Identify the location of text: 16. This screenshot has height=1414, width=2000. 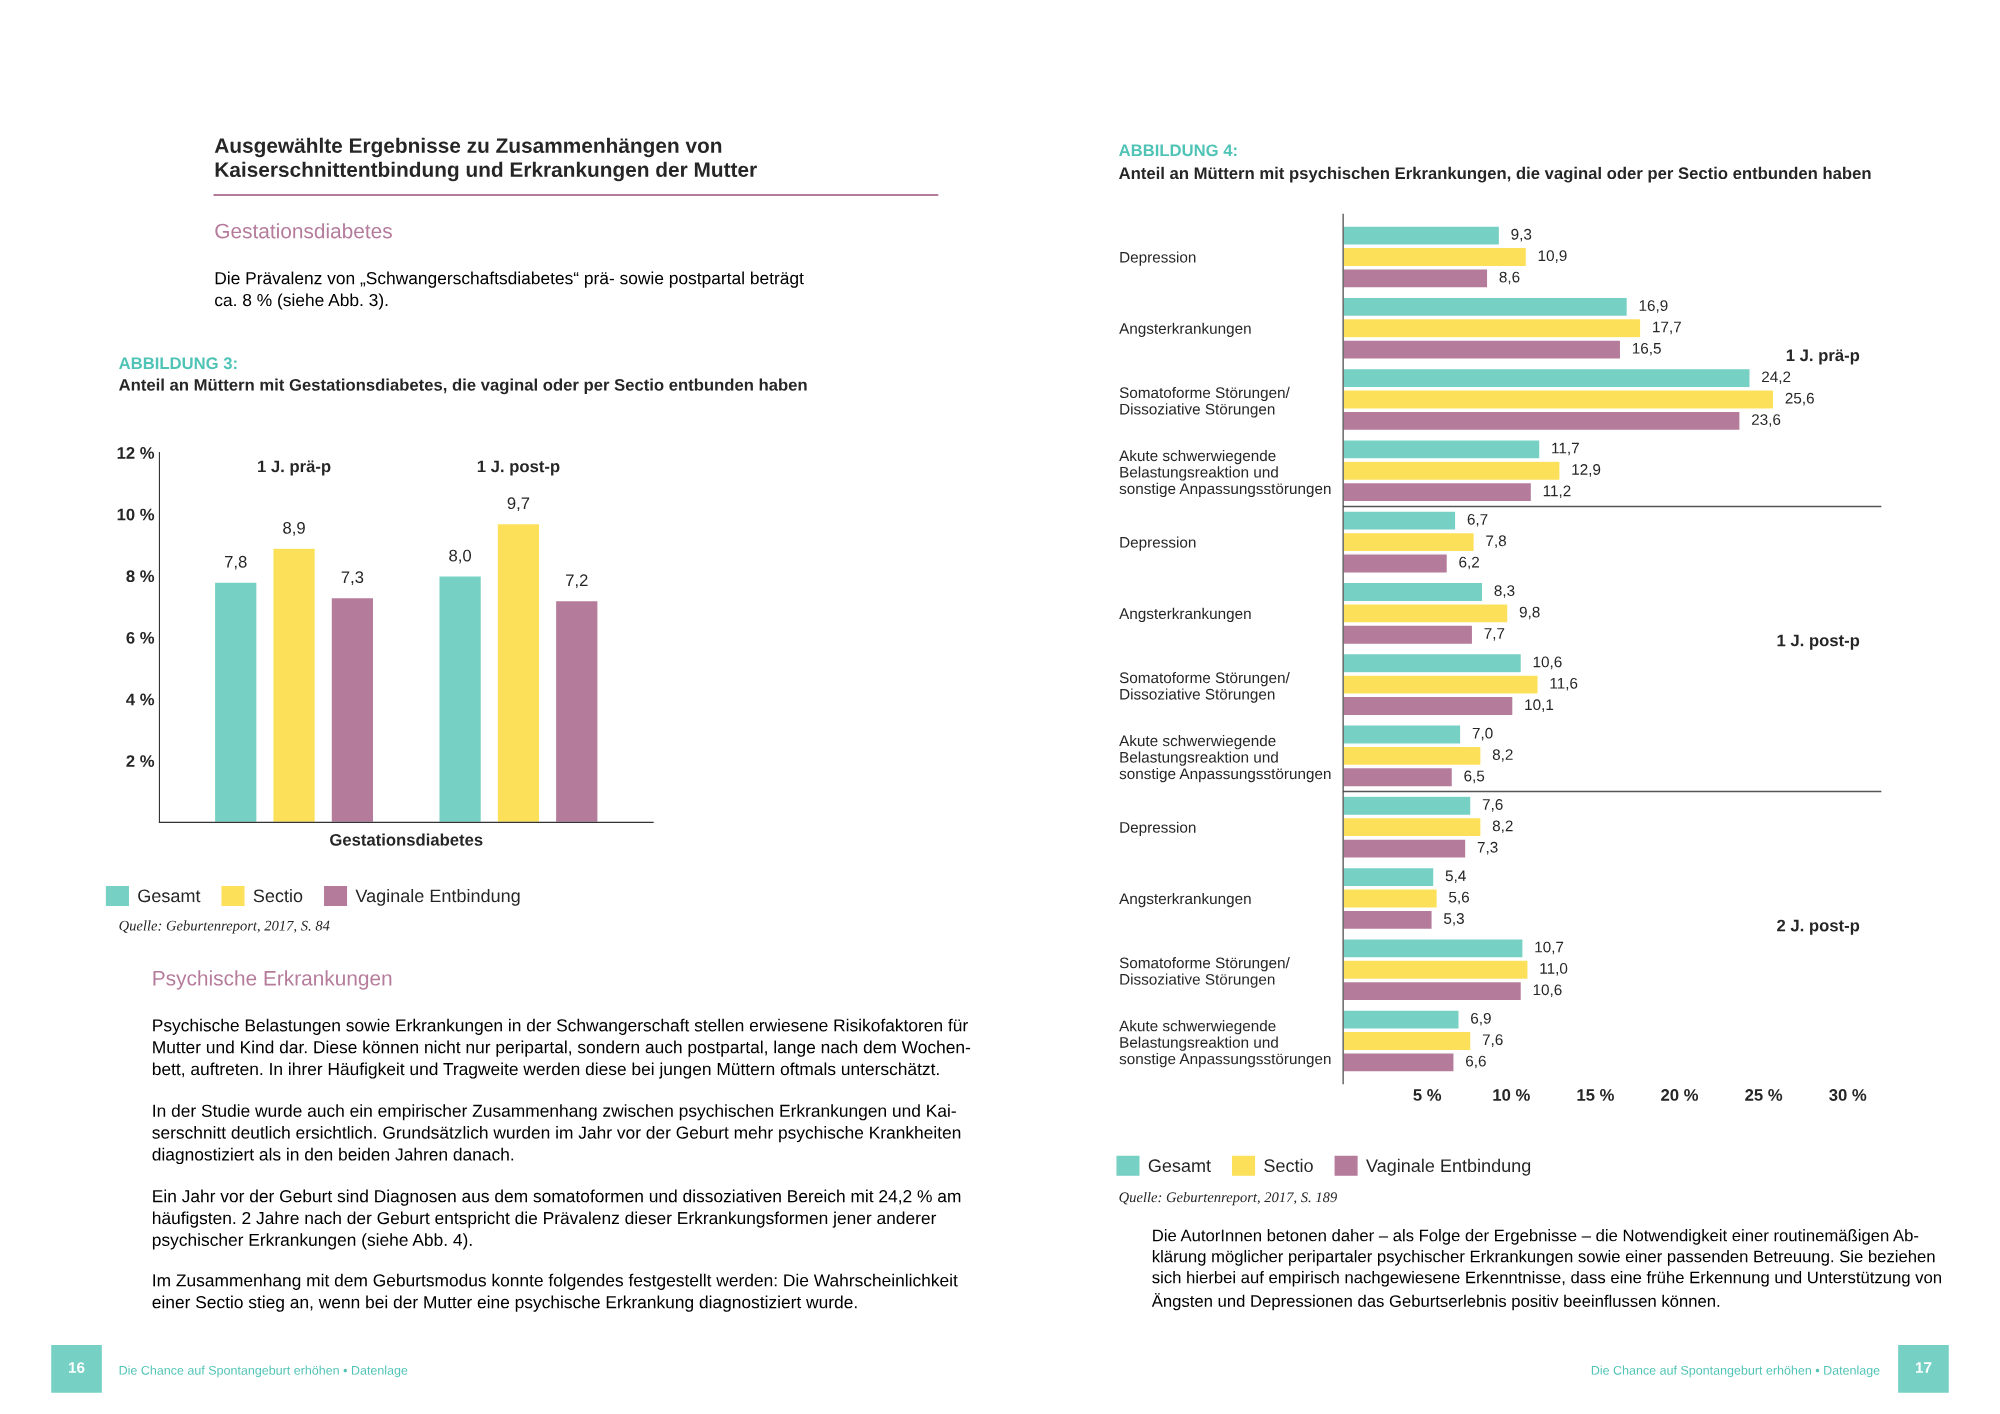
(77, 1367).